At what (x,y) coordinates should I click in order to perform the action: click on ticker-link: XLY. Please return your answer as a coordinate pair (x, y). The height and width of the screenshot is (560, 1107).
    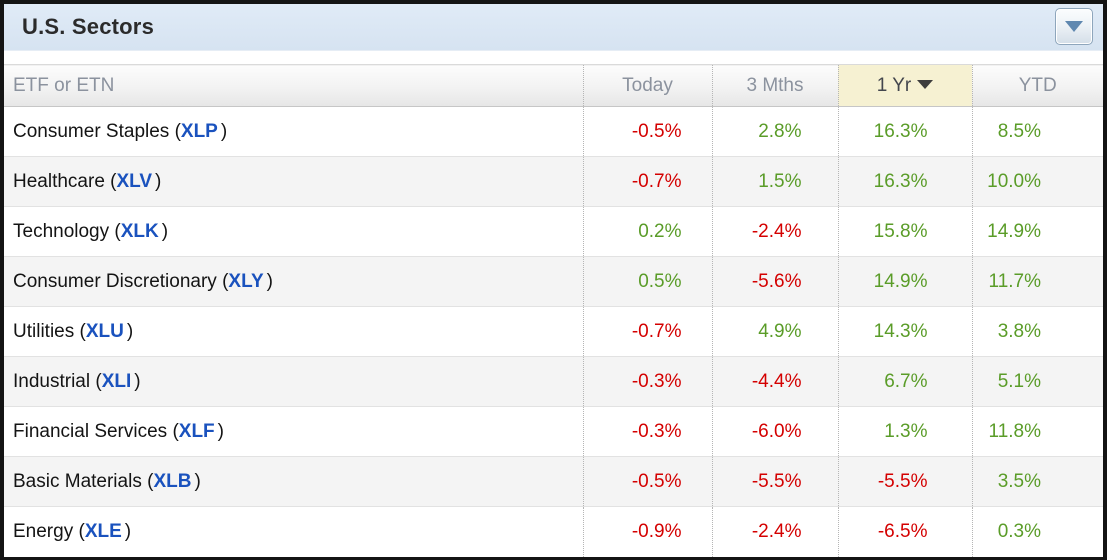
    Looking at the image, I should click on (246, 281).